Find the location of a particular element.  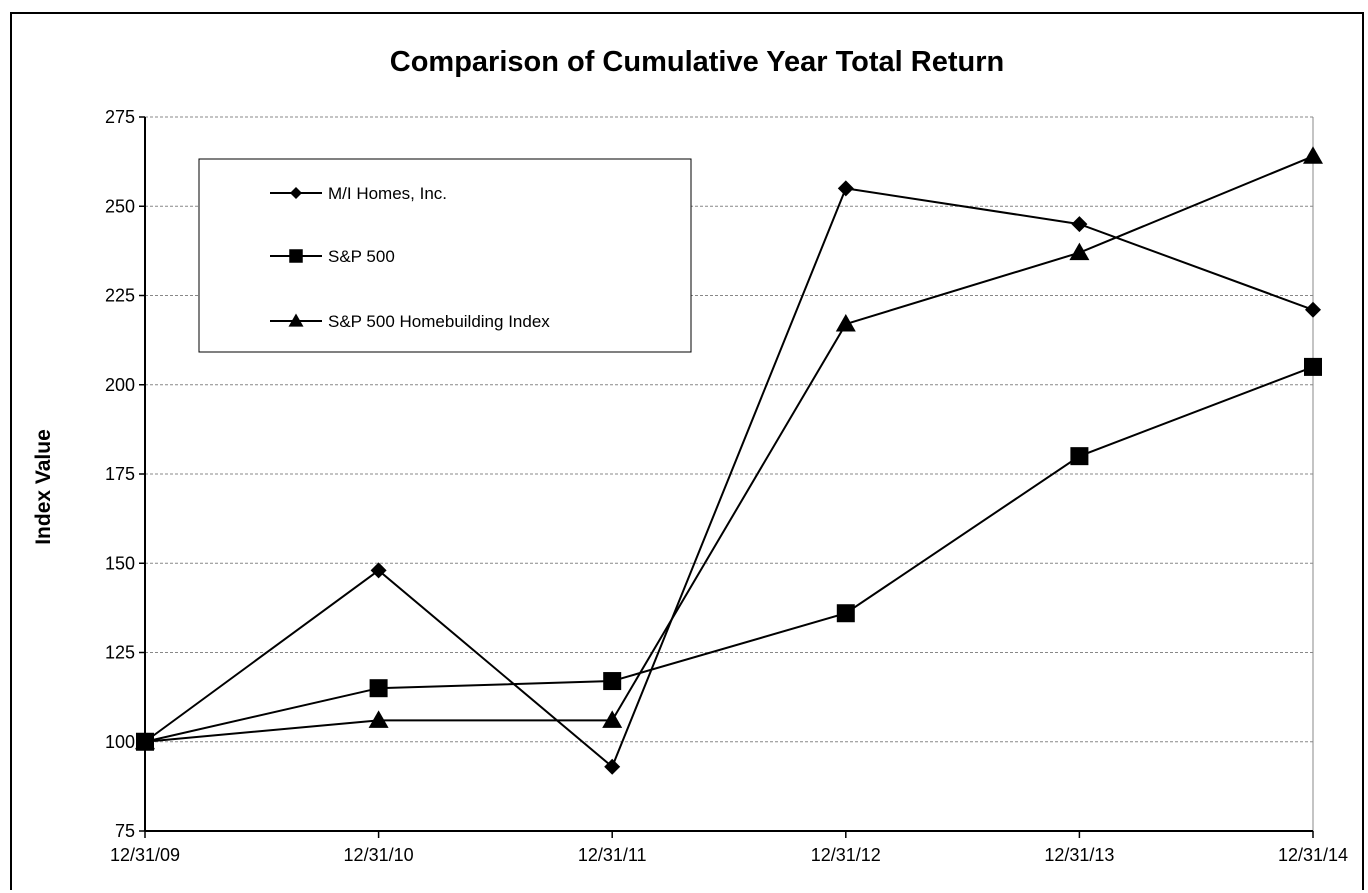

y-tick-label: 100 is located at coordinates (120, 742).